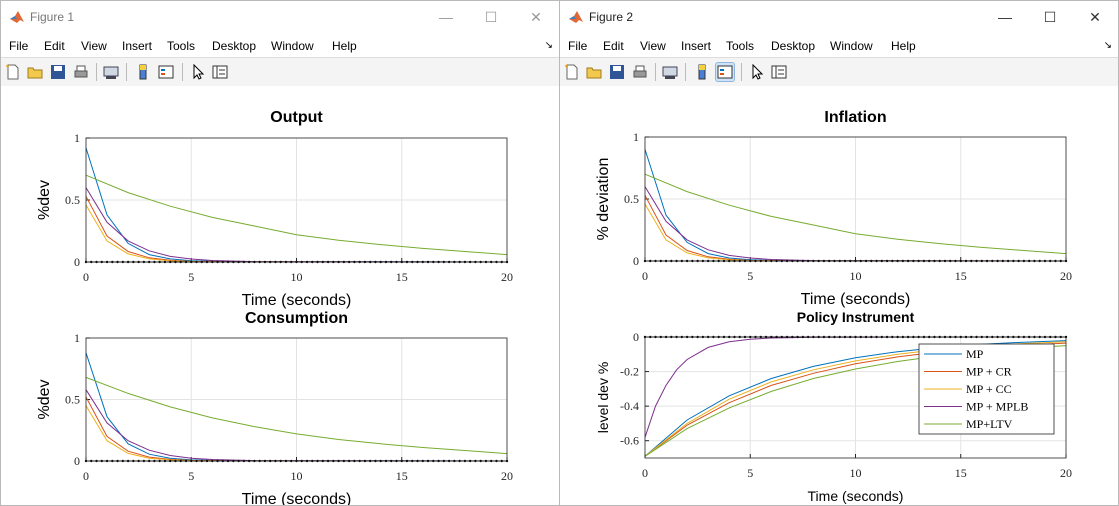  What do you see at coordinates (631, 199) in the screenshot?
I see `y-tick-label: 0.5` at bounding box center [631, 199].